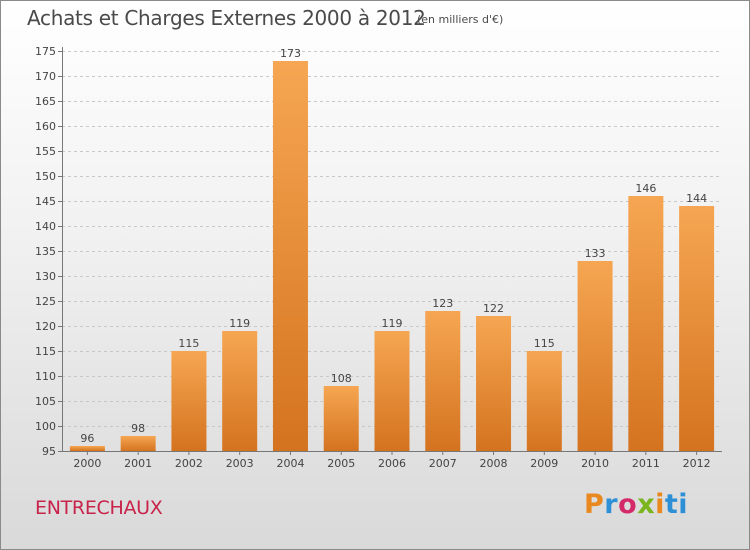 This screenshot has width=750, height=550. Describe the element at coordinates (628, 504) in the screenshot. I see `logo-letter: o` at that location.